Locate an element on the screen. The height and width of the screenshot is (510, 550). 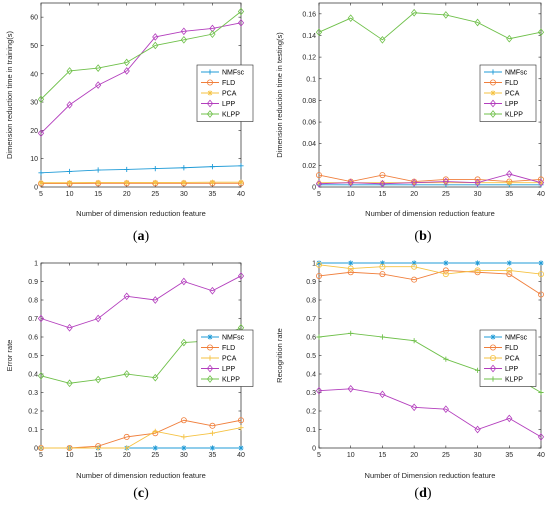
y-tick-label: 10 is located at coordinates (34, 159).